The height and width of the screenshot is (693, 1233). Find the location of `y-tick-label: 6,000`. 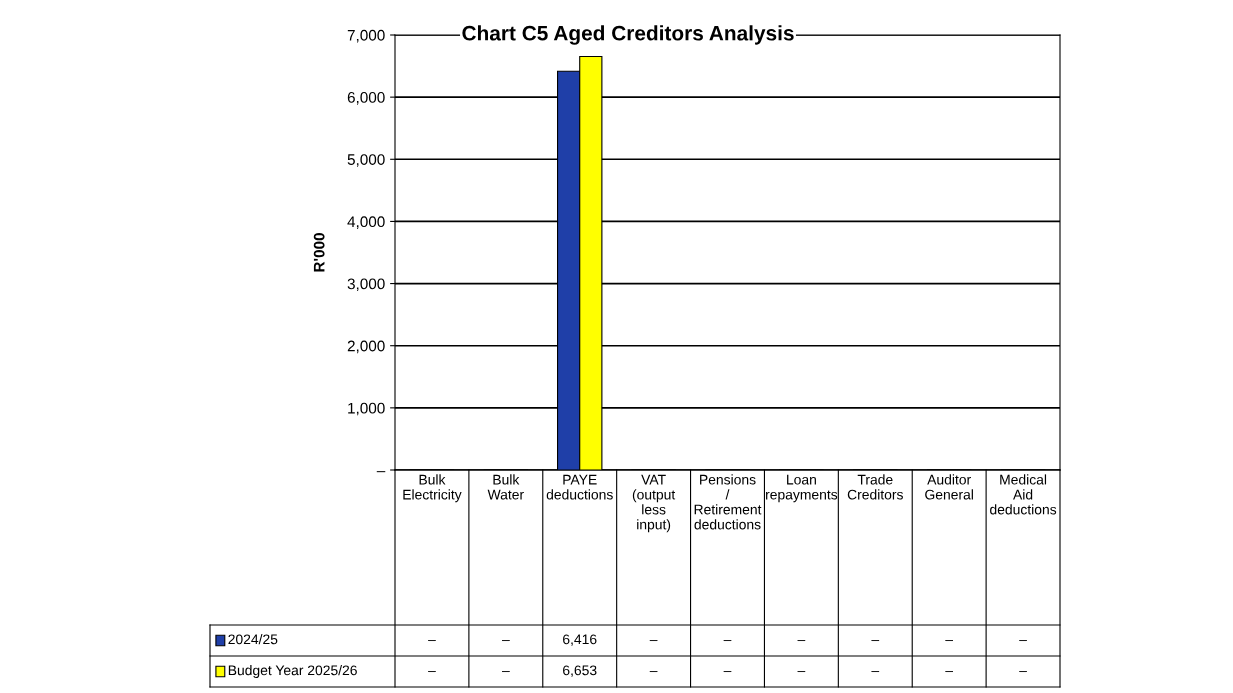

y-tick-label: 6,000 is located at coordinates (366, 98).